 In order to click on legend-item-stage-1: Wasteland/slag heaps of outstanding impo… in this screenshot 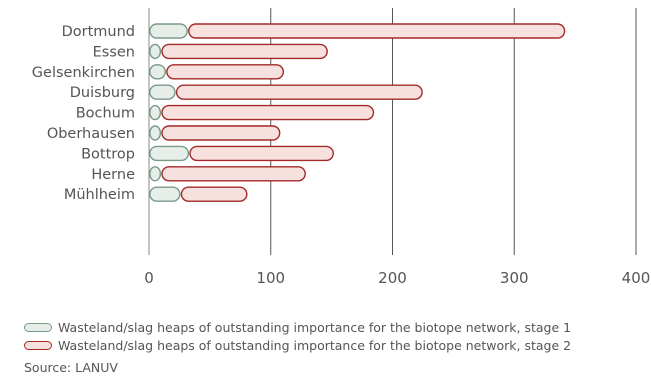, I will do `click(297, 327)`.